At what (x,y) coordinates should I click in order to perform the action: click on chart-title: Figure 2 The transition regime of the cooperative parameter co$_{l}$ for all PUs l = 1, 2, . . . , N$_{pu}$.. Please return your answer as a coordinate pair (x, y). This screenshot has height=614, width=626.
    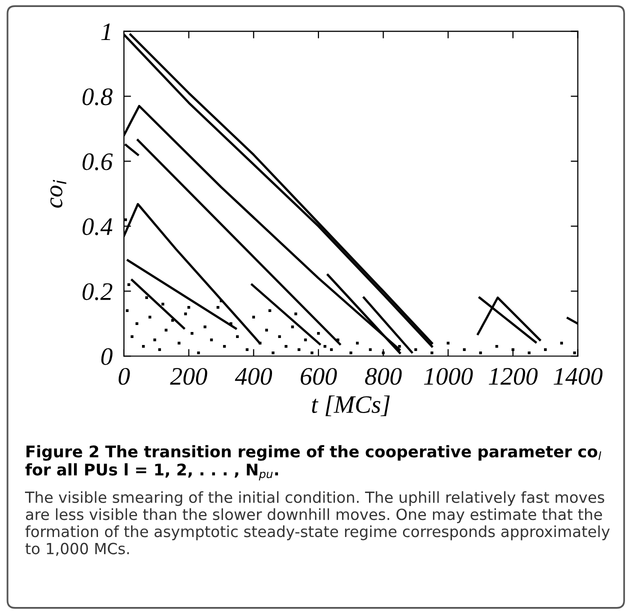
    Looking at the image, I should click on (313, 462).